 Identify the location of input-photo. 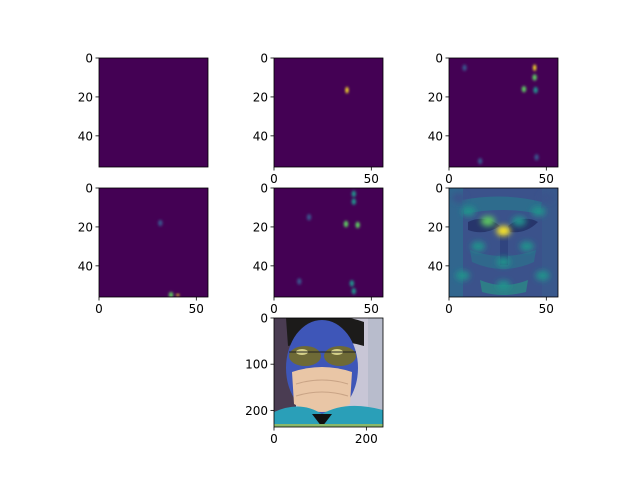
(328, 372).